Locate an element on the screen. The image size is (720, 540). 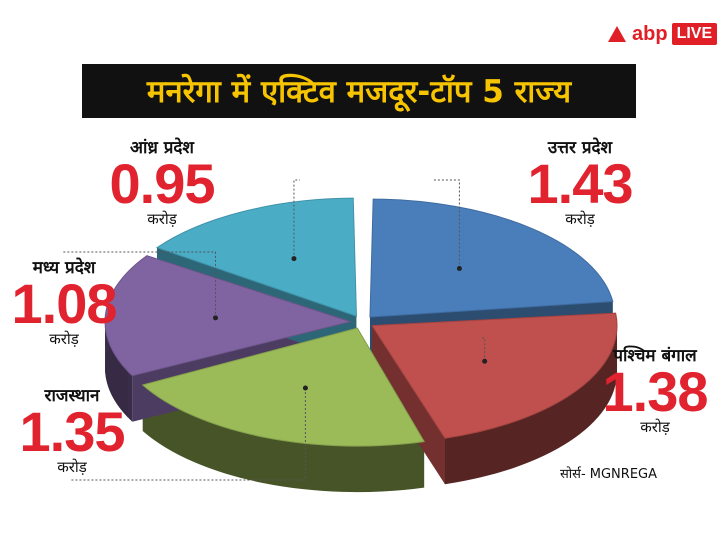
abp-live-logo: abp LIVE is located at coordinates (663, 34).